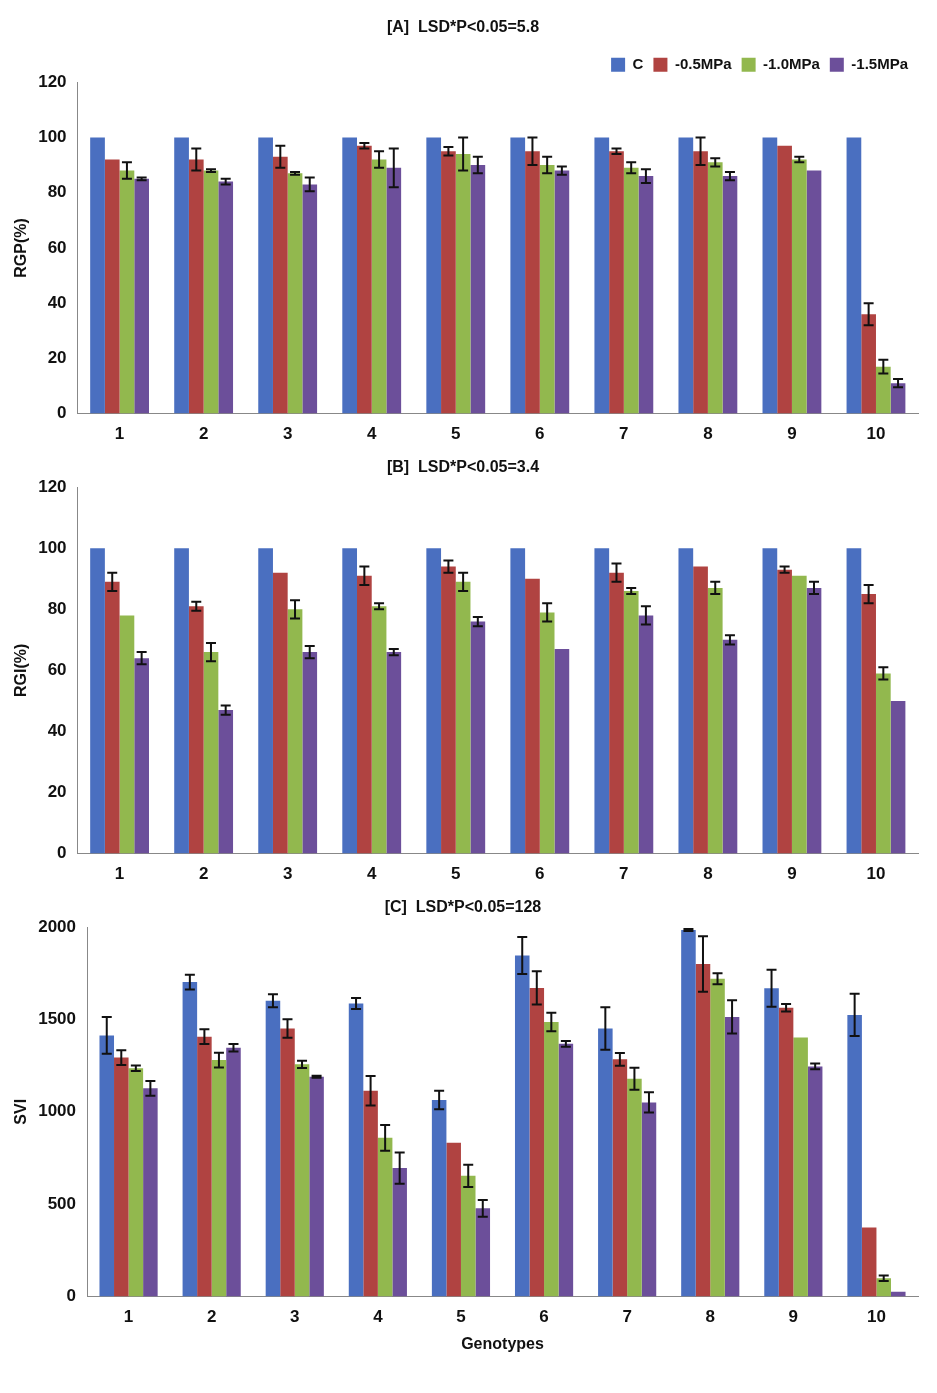 The image size is (937, 1393). I want to click on y-tick-label: 20, so click(57, 792).